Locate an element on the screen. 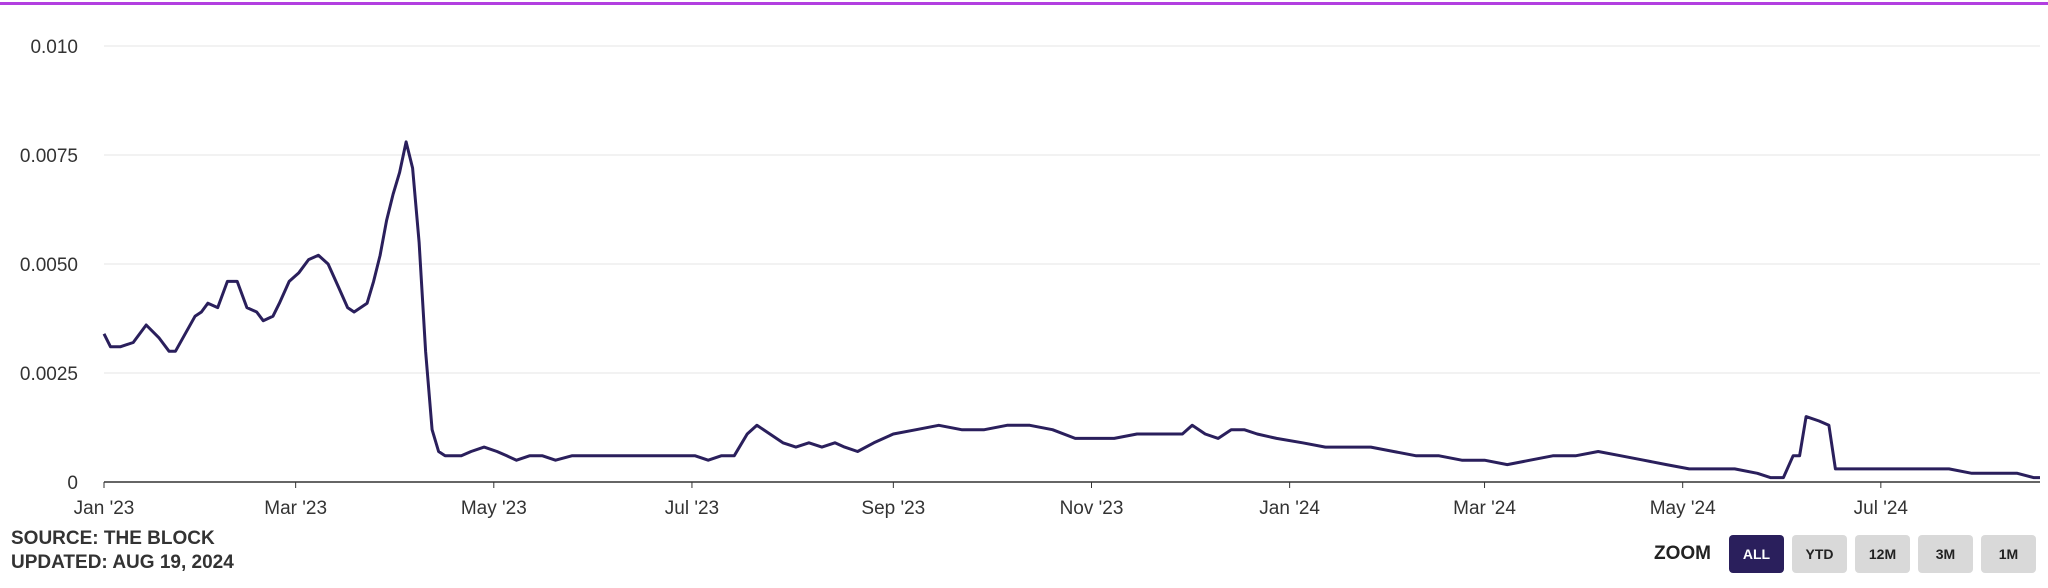 This screenshot has width=2048, height=588. y-tick-label: 0.0050 is located at coordinates (49, 265).